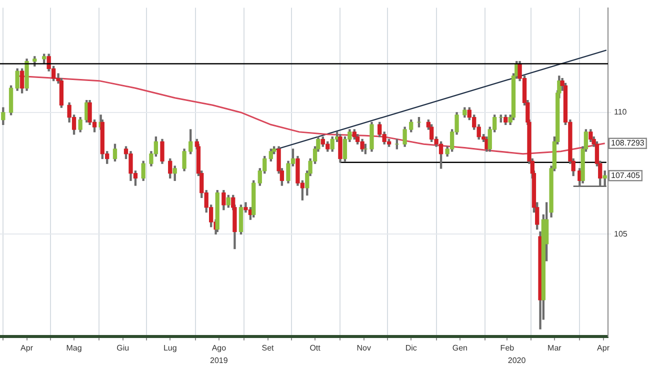  What do you see at coordinates (507, 347) in the screenshot?
I see `x-tick-label: Feb` at bounding box center [507, 347].